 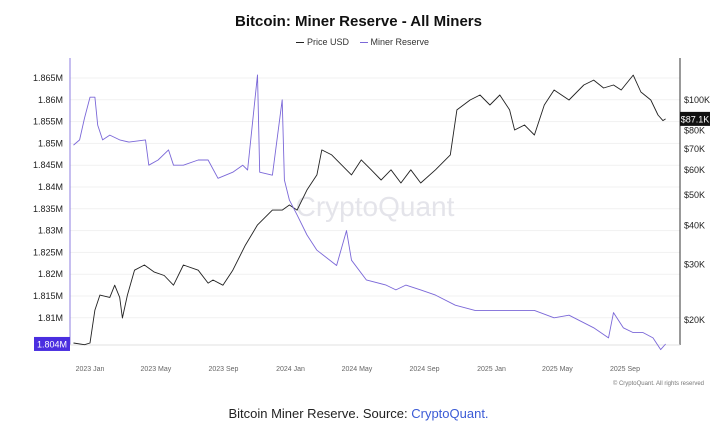 I want to click on left-tick-label: 1.865M, so click(x=48, y=78).